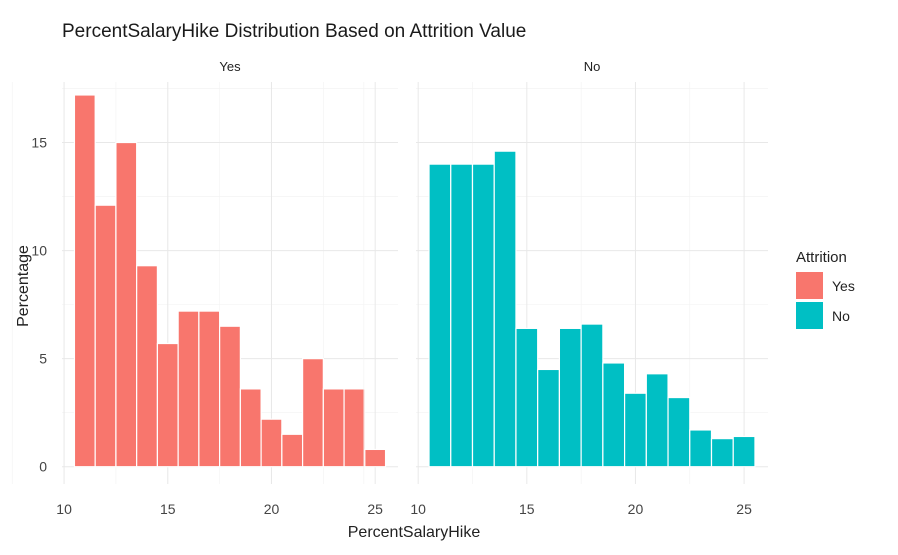 This screenshot has height=555, width=898. Describe the element at coordinates (43, 467) in the screenshot. I see `y-tick-label: 0` at that location.